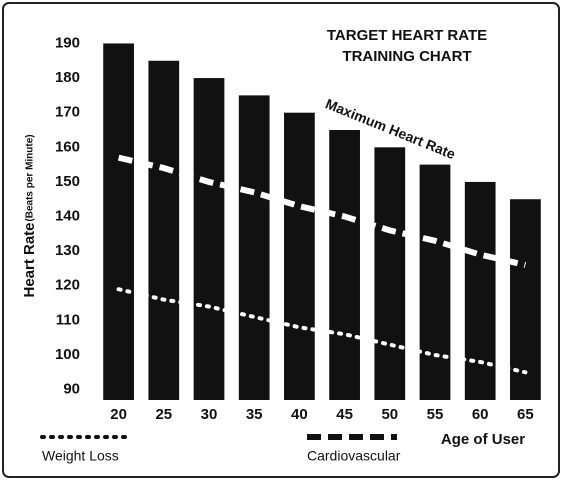 Image resolution: width=564 pixels, height=481 pixels. What do you see at coordinates (118, 414) in the screenshot?
I see `x-tick-label: 20` at bounding box center [118, 414].